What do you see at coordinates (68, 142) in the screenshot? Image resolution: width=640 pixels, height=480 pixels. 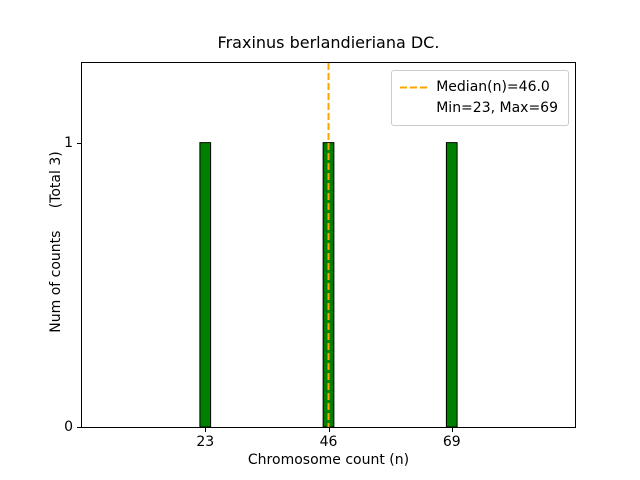 I see `y-tick-label: 1` at bounding box center [68, 142].